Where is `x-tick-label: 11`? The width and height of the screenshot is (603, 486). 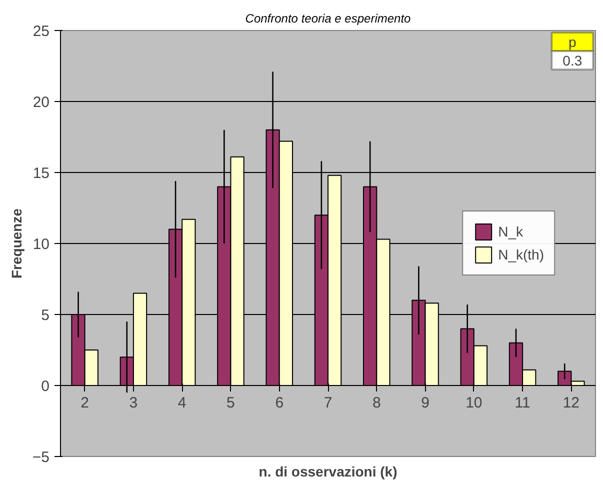 x-tick-label: 11 is located at coordinates (522, 403).